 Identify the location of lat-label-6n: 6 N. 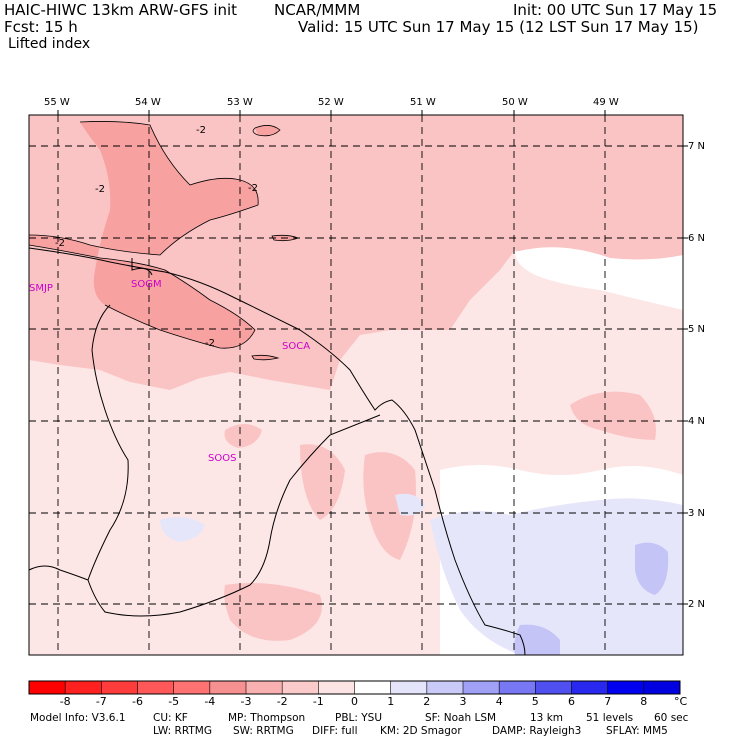
(697, 238).